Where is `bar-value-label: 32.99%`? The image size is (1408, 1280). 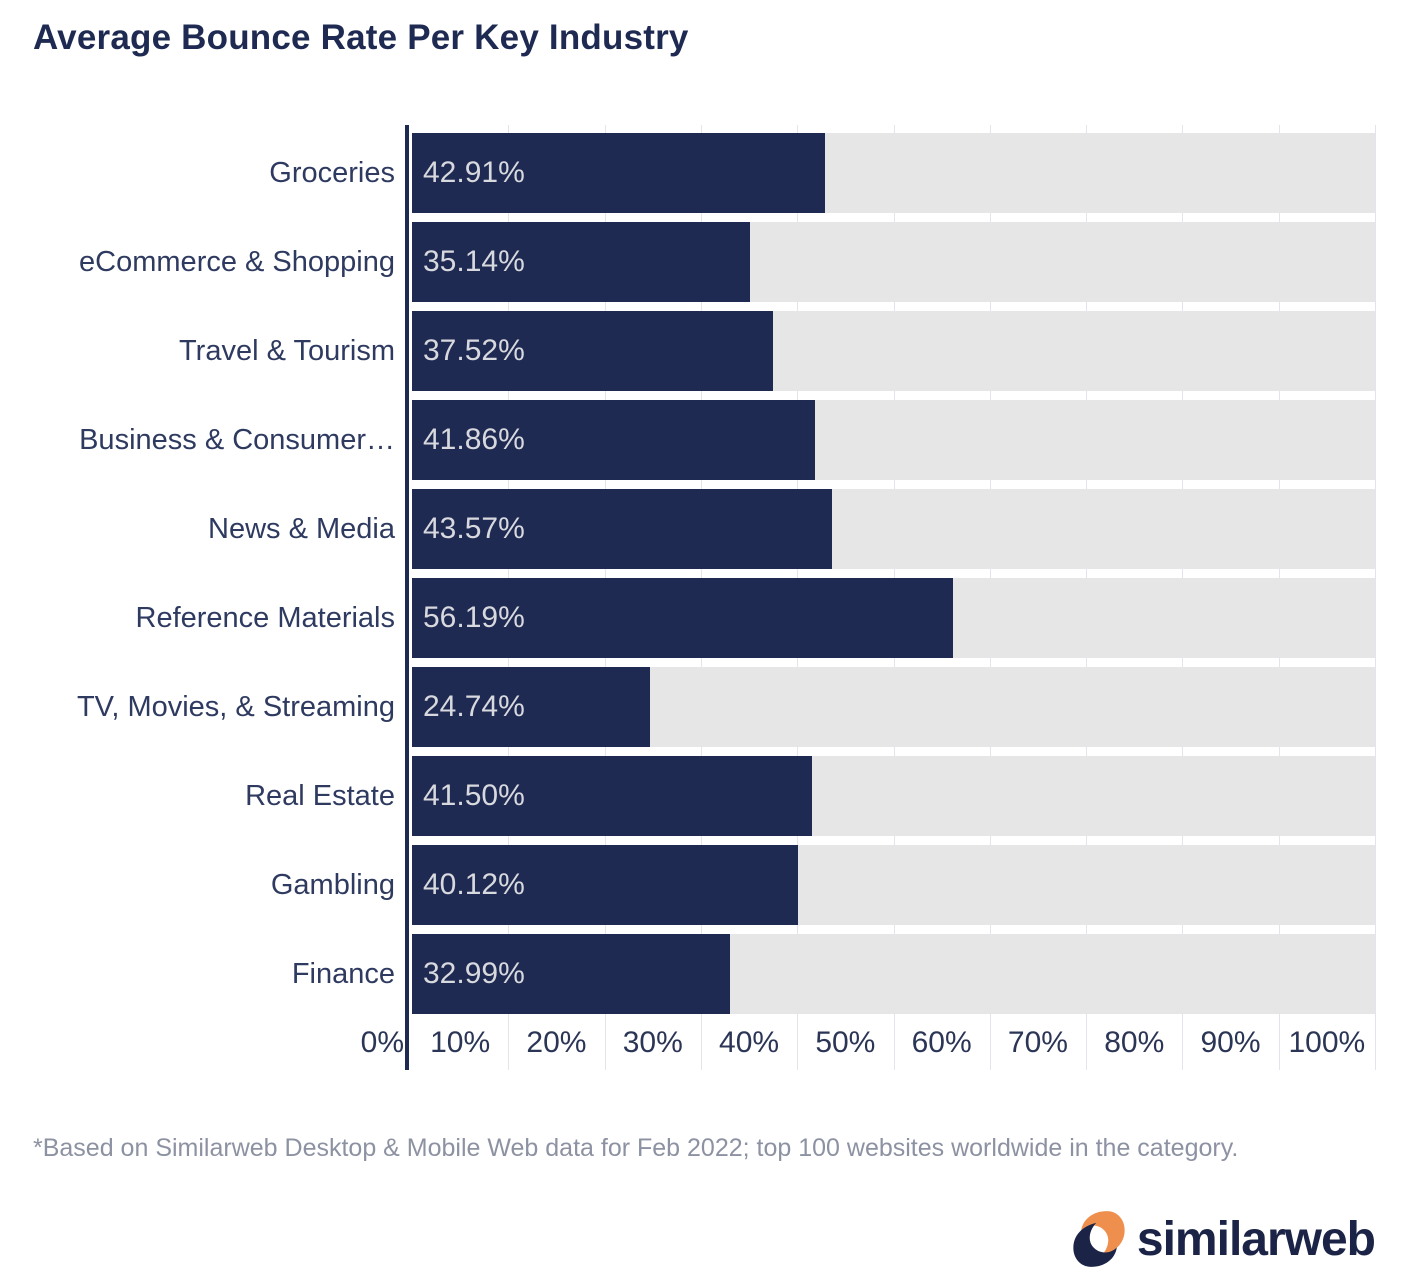 bar-value-label: 32.99% is located at coordinates (474, 973).